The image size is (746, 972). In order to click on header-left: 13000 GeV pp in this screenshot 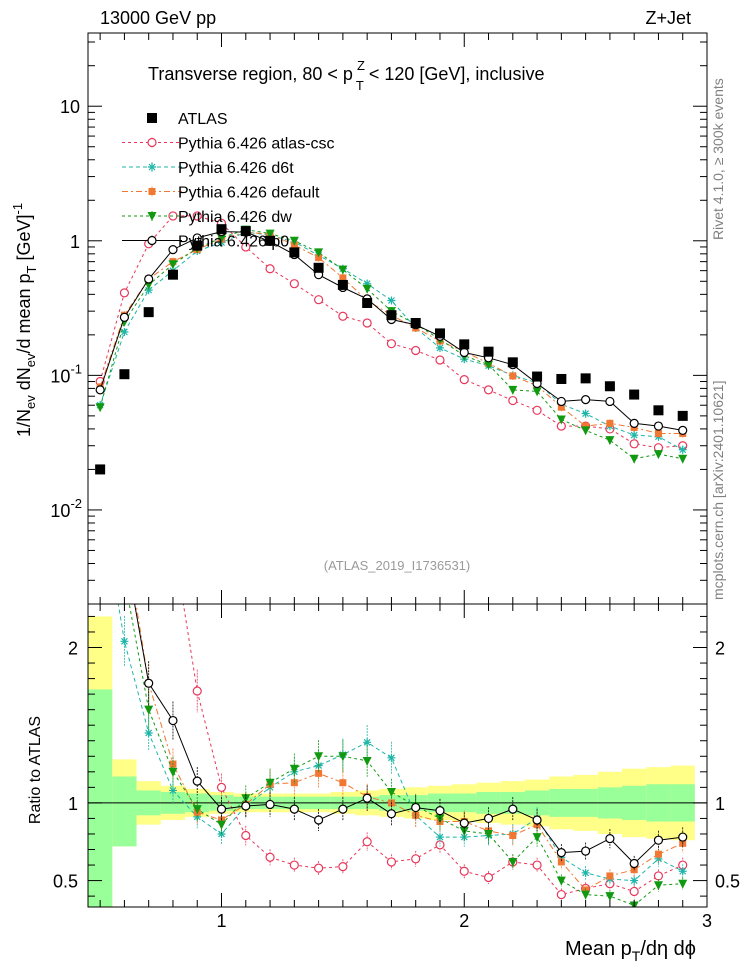, I will do `click(158, 18)`.